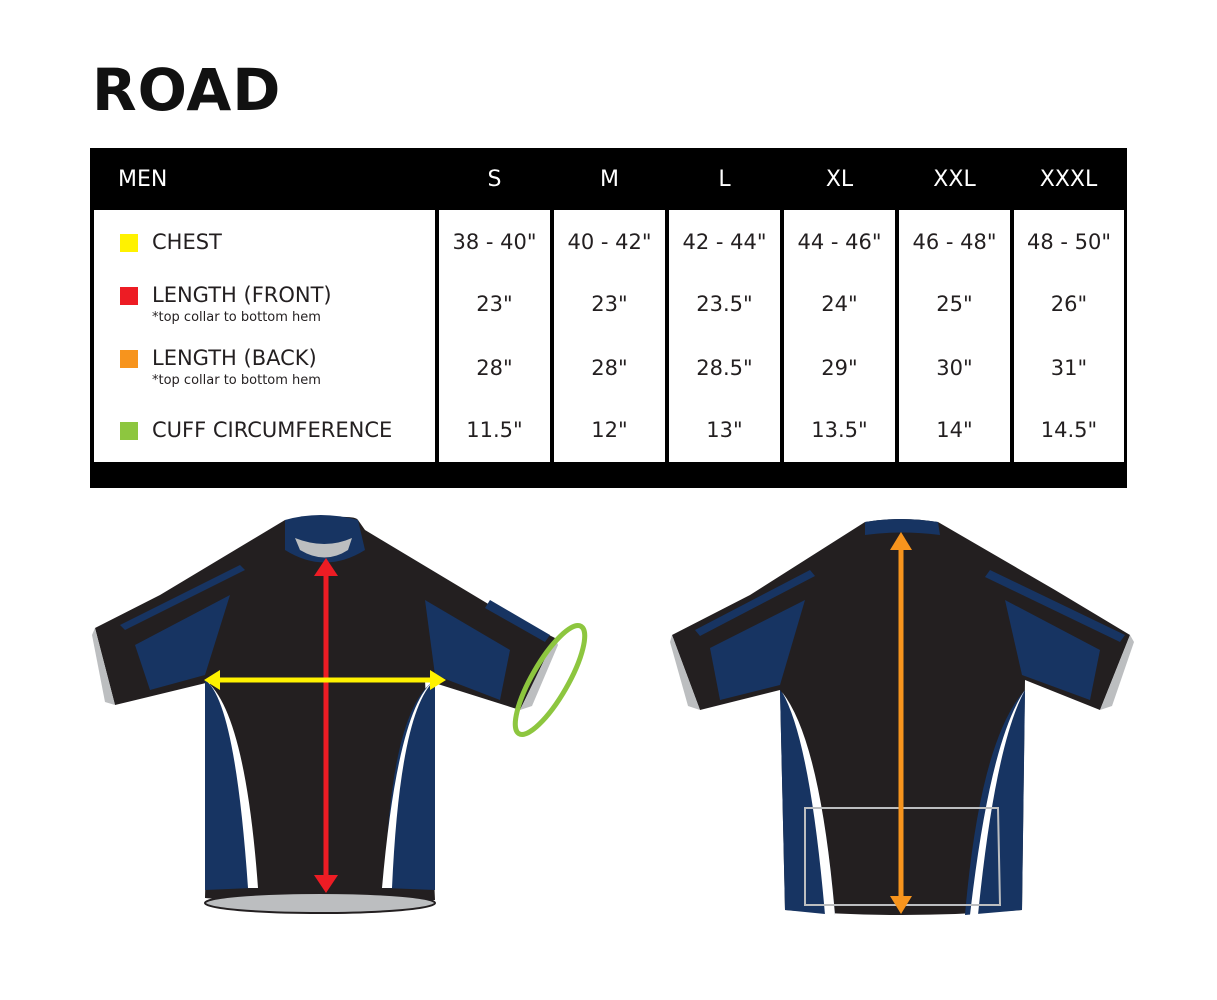 The height and width of the screenshot is (1000, 1217). What do you see at coordinates (129, 431) in the screenshot?
I see `cuff-color-swatch` at bounding box center [129, 431].